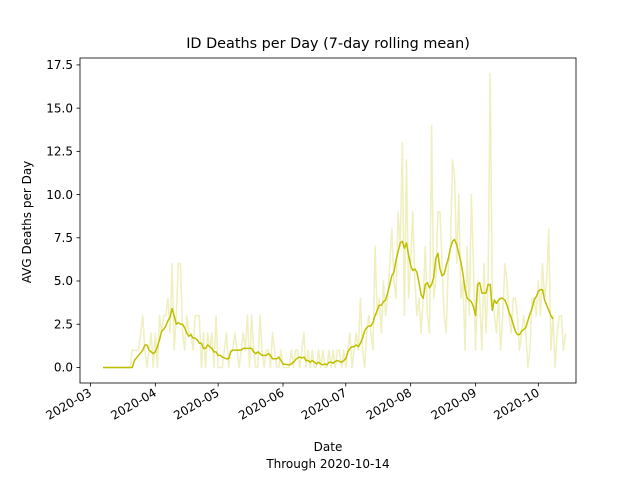 The width and height of the screenshot is (640, 480). Describe the element at coordinates (59, 108) in the screenshot. I see `y-tick-label: 15.0` at that location.